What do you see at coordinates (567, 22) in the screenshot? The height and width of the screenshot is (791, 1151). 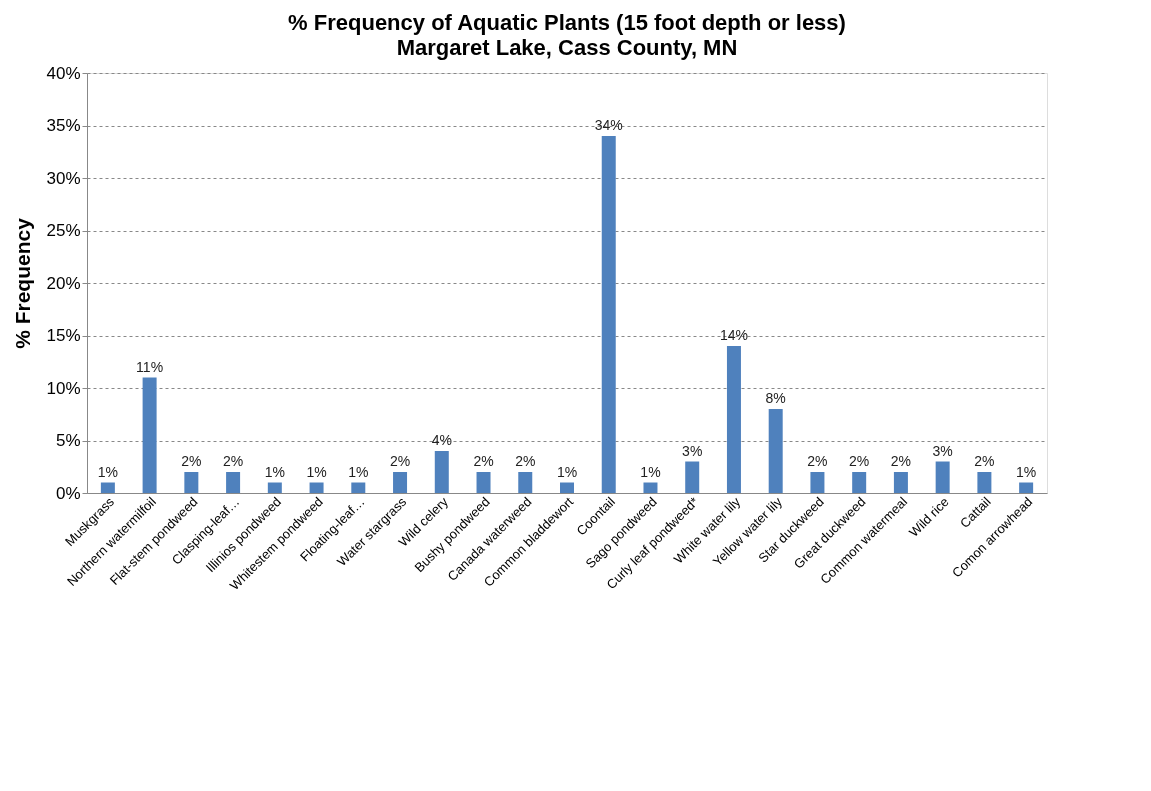 I see `chart-title: % Frequency of Aquatic Plants (15 foot depth or less)` at bounding box center [567, 22].